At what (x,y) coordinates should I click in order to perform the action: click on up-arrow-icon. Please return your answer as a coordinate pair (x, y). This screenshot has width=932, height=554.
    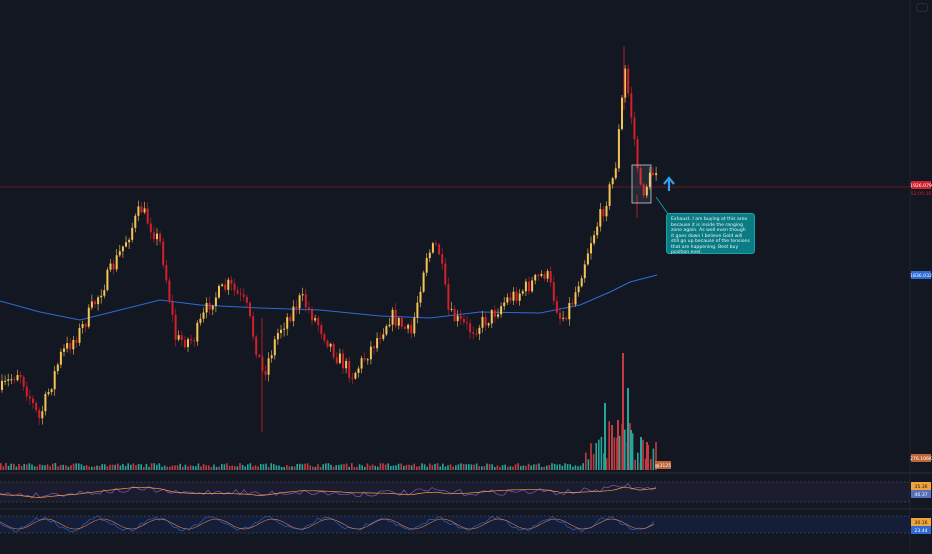
    Looking at the image, I should click on (669, 180).